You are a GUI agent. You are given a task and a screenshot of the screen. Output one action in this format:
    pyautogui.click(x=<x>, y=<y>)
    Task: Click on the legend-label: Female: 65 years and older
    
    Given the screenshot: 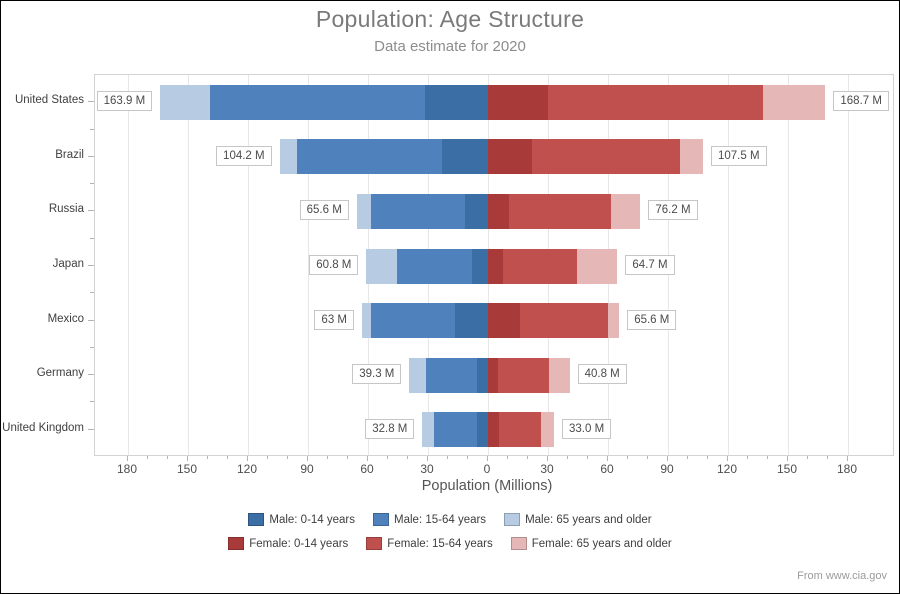 What is the action you would take?
    pyautogui.click(x=601, y=543)
    